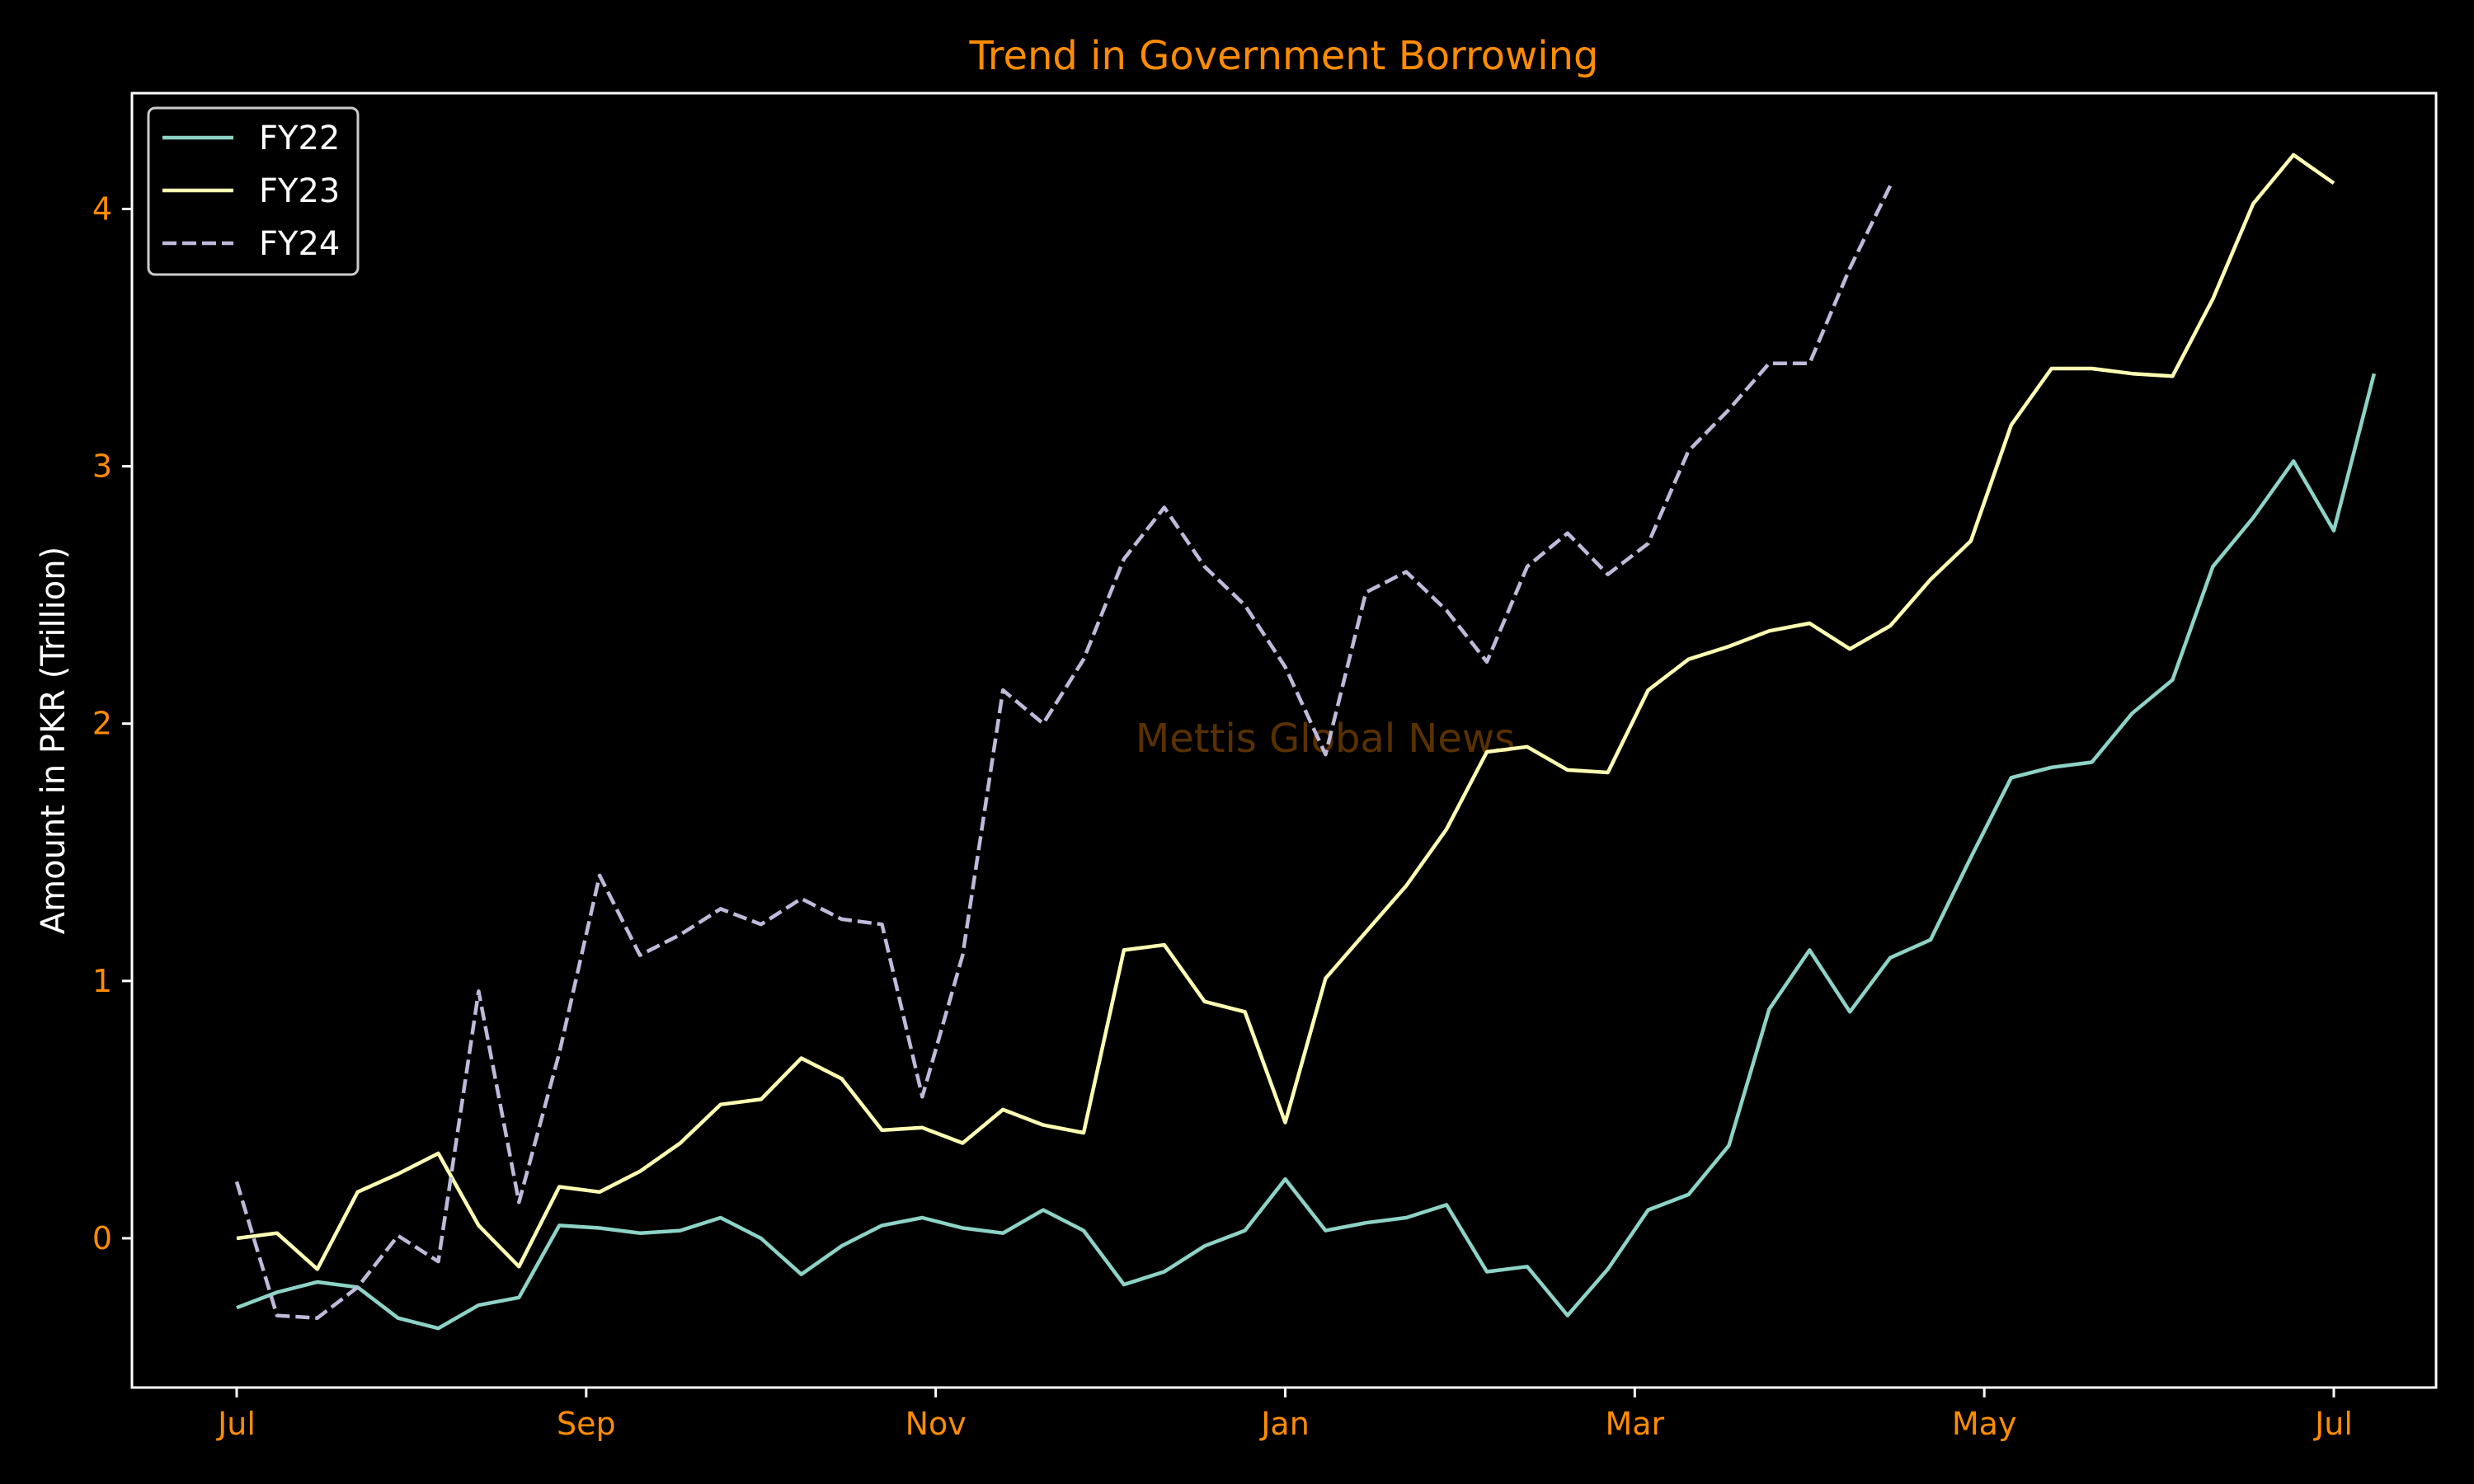 This screenshot has width=2474, height=1484. I want to click on y-tick-label: 4, so click(102, 208).